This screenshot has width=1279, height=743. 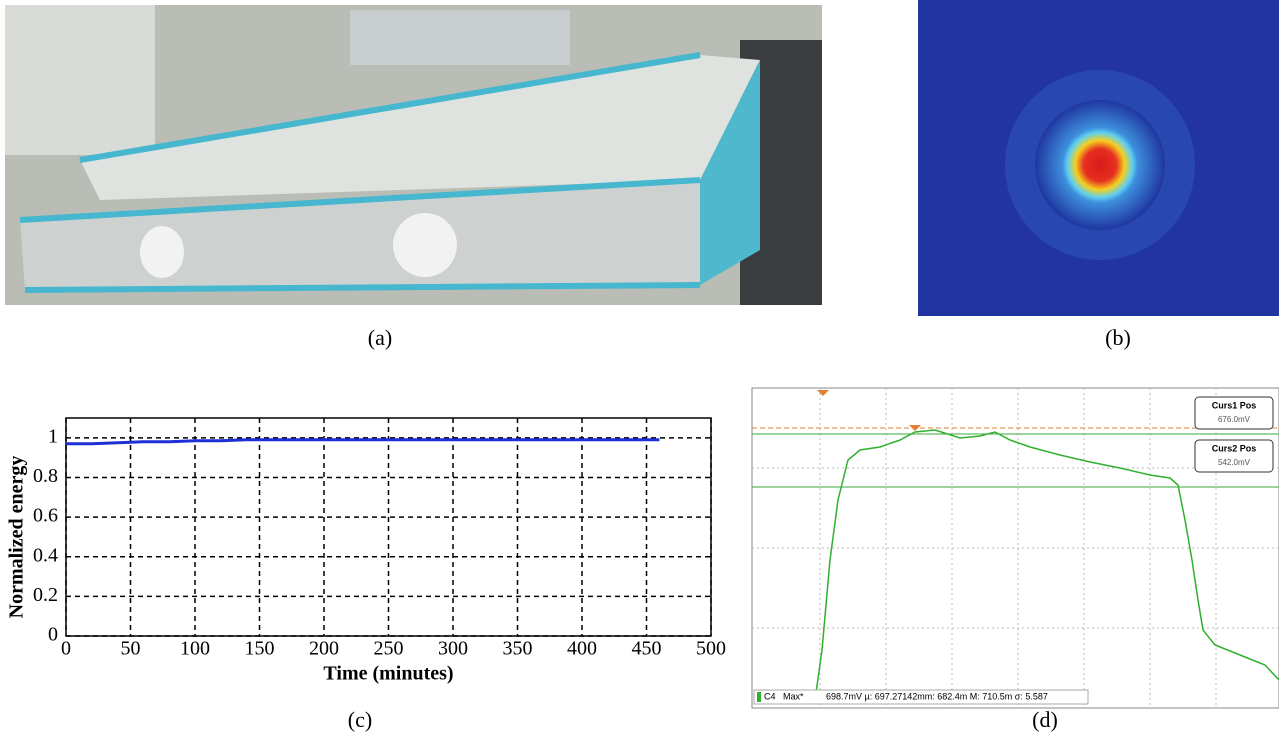 What do you see at coordinates (131, 649) in the screenshot?
I see `x-tick-label: 50` at bounding box center [131, 649].